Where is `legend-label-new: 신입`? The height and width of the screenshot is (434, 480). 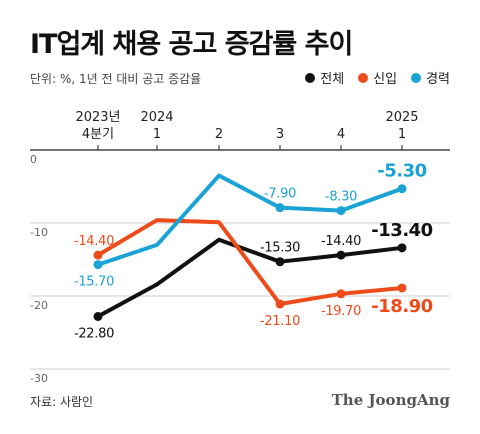
legend-label-new: 신입 is located at coordinates (385, 79).